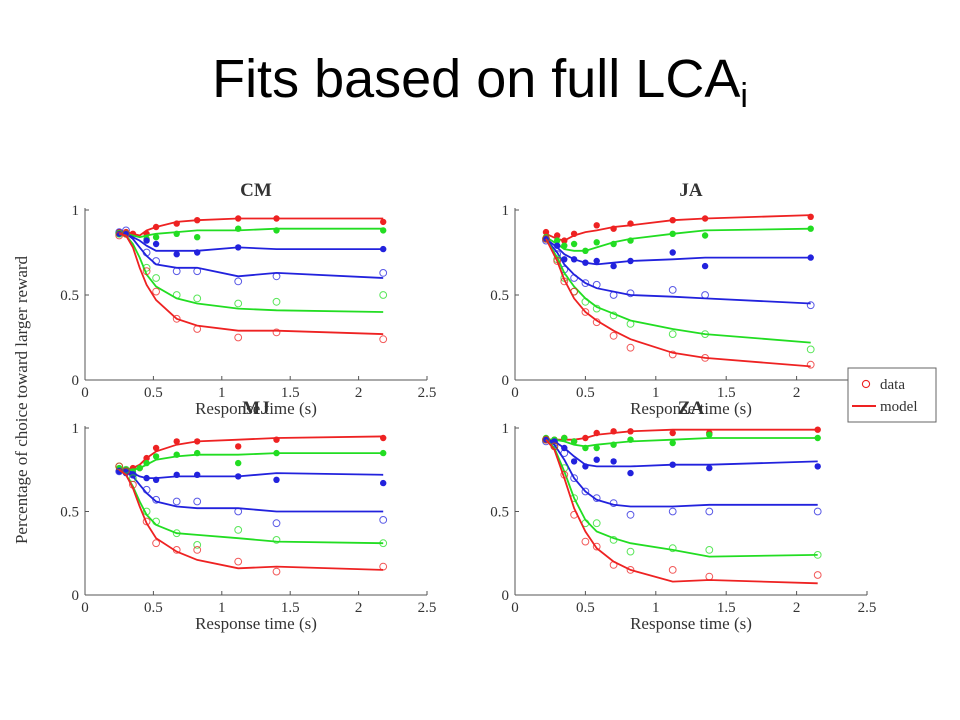 This screenshot has height=720, width=960. Describe the element at coordinates (892, 395) in the screenshot. I see `legend-box` at that location.